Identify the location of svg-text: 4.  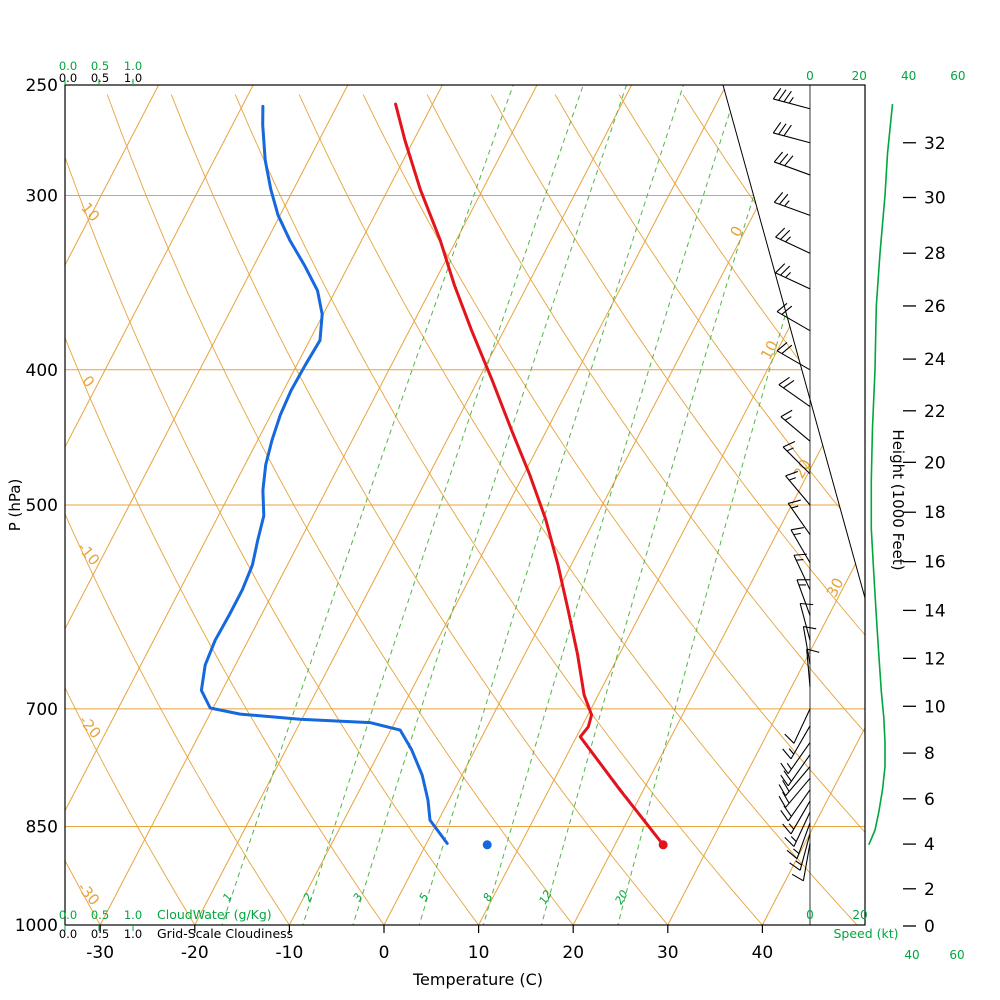
(929, 845).